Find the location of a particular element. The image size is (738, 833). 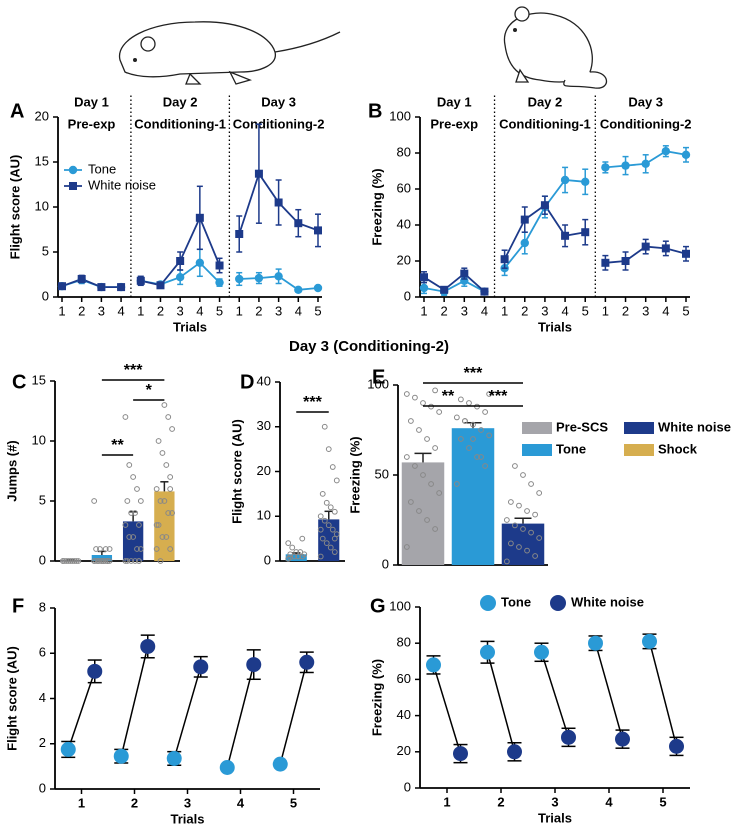

panel-letter: D is located at coordinates (247, 382).